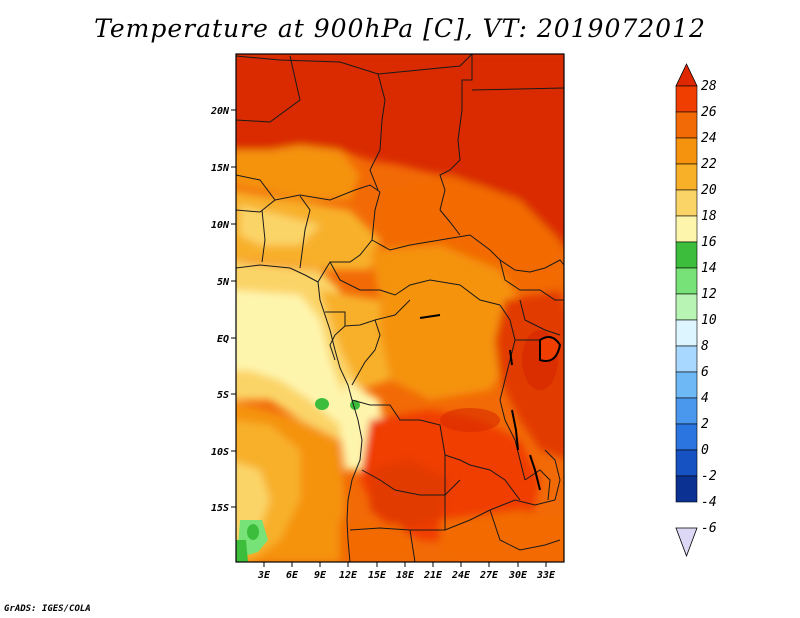 This screenshot has height=618, width=800. I want to click on colorbar-level-label: -4, so click(709, 502).